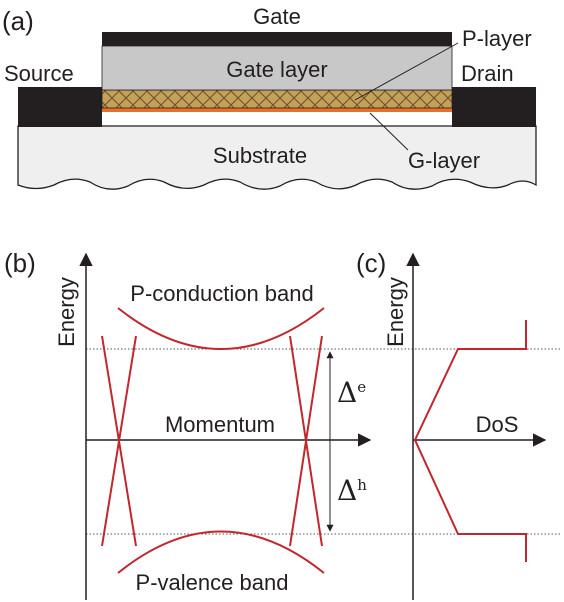 This screenshot has width=564, height=602. Describe the element at coordinates (470, 441) in the screenshot. I see `dos-curve` at that location.